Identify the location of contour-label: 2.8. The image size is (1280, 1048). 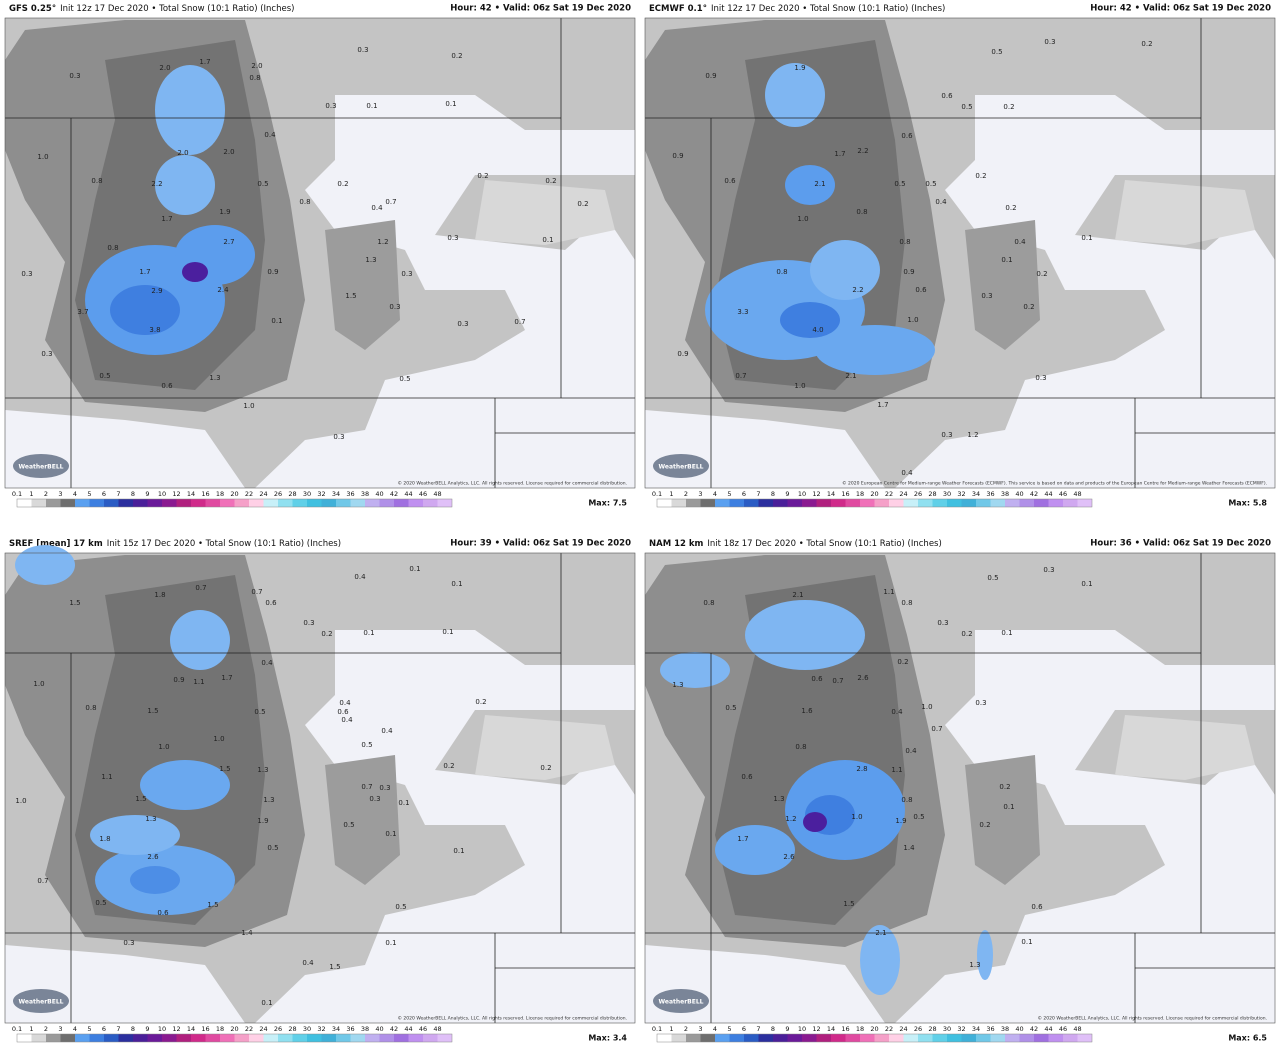
(861, 769).